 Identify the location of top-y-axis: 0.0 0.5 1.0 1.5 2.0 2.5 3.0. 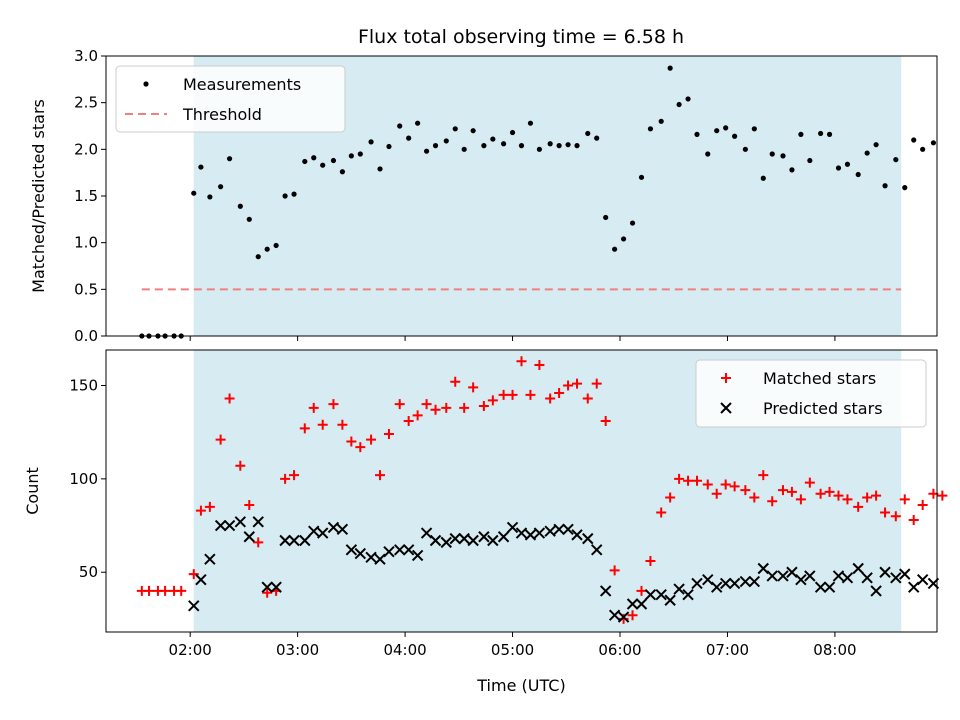
(90, 196).